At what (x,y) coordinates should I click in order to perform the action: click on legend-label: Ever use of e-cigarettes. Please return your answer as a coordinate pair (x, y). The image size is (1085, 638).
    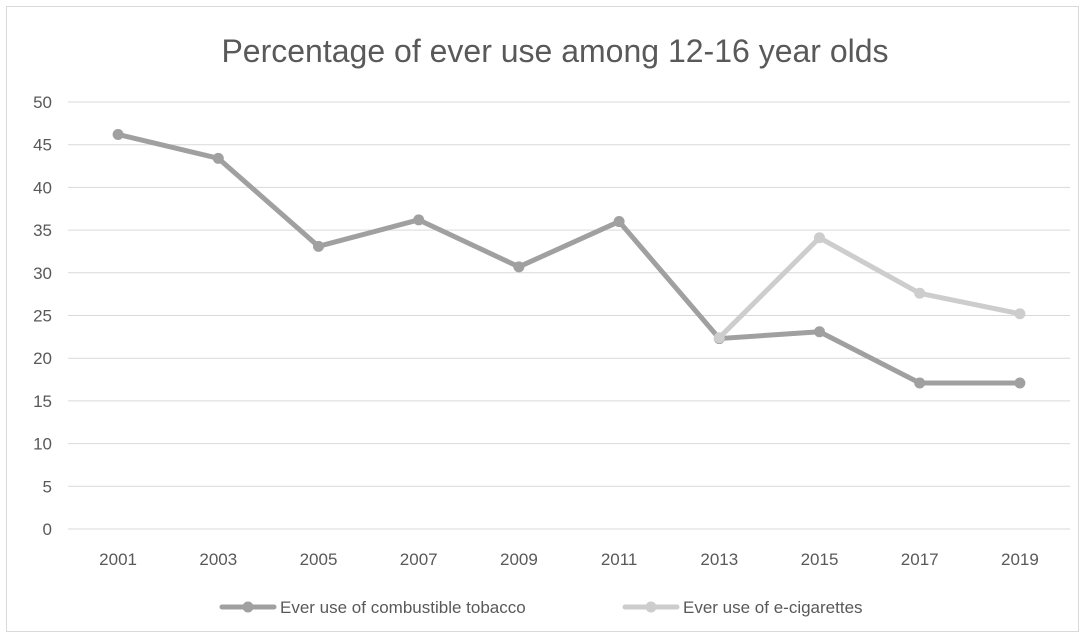
    Looking at the image, I should click on (773, 607).